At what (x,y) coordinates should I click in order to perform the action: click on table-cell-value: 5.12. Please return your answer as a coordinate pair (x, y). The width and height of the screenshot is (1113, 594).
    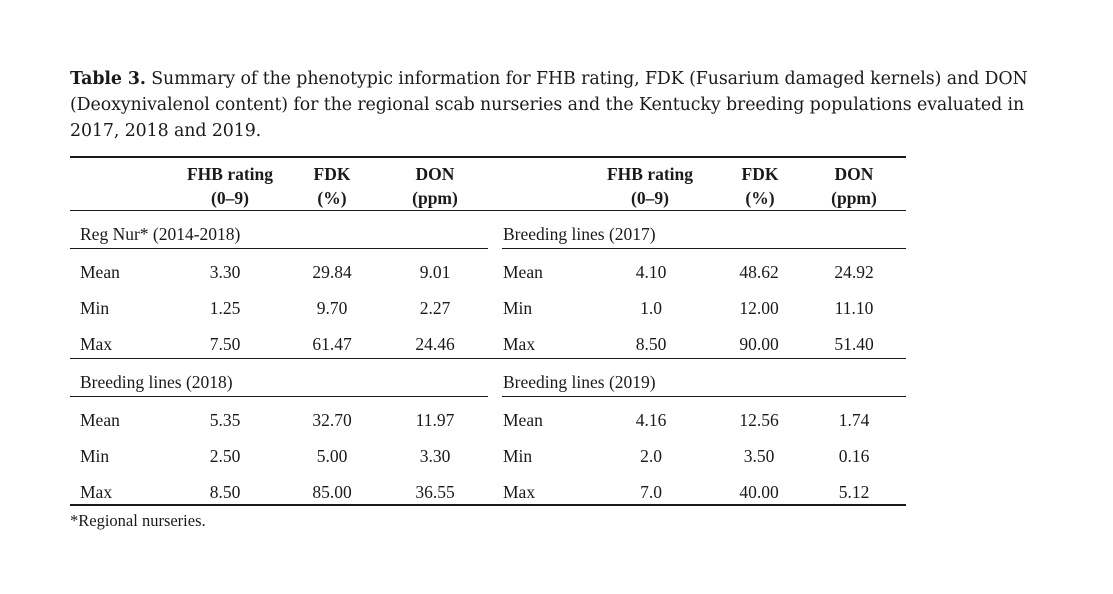
    Looking at the image, I should click on (854, 492).